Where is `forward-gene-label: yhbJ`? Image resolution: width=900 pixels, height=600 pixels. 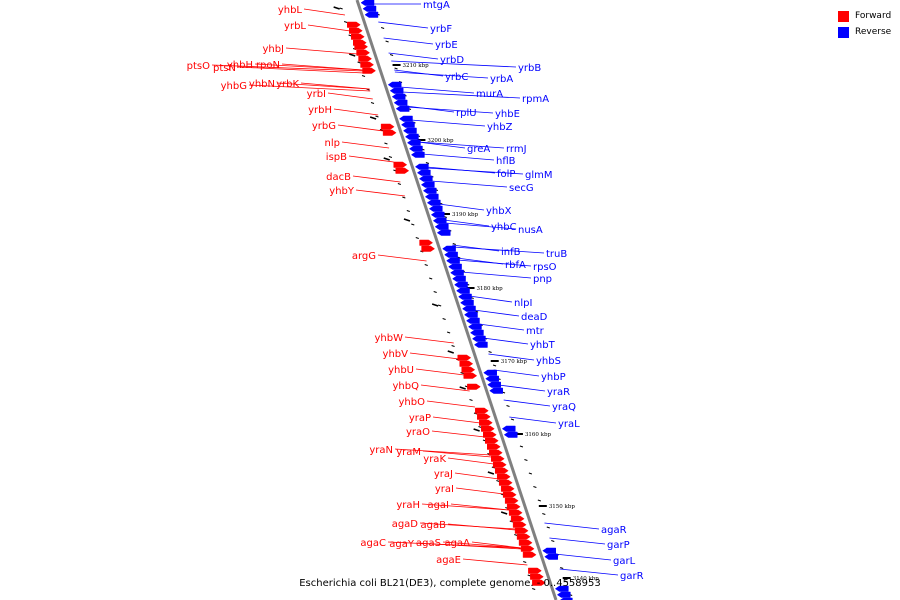 forward-gene-label: yhbJ is located at coordinates (273, 49).